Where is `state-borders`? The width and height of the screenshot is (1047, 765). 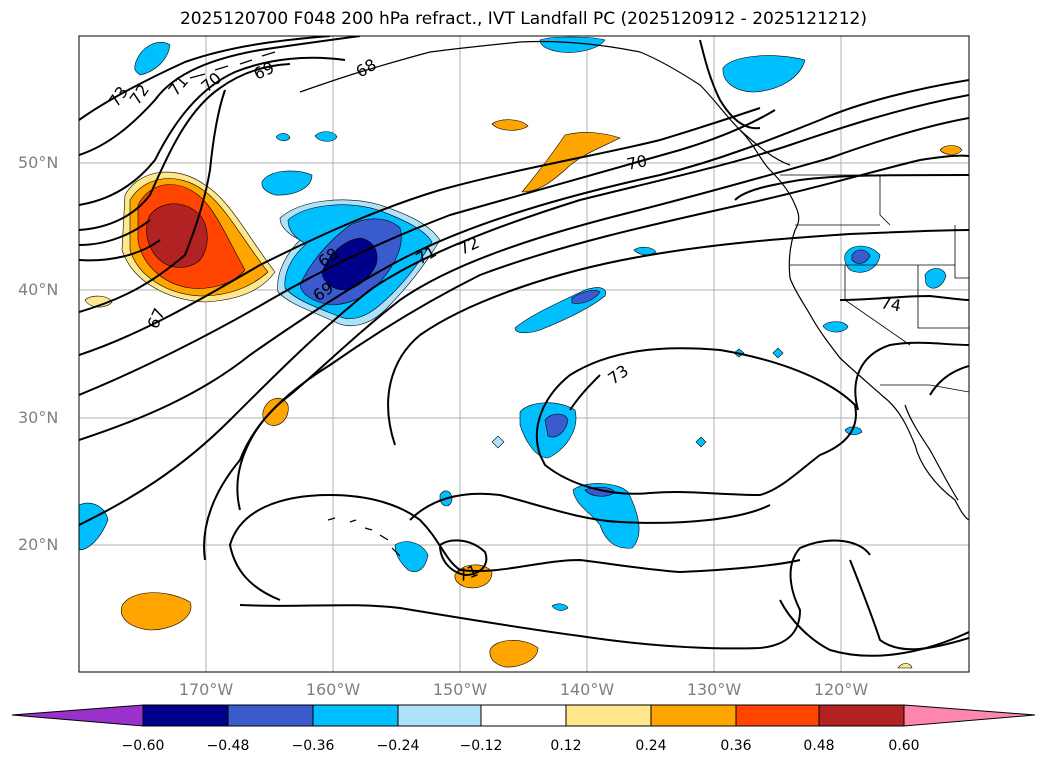
state-borders is located at coordinates (874, 283).